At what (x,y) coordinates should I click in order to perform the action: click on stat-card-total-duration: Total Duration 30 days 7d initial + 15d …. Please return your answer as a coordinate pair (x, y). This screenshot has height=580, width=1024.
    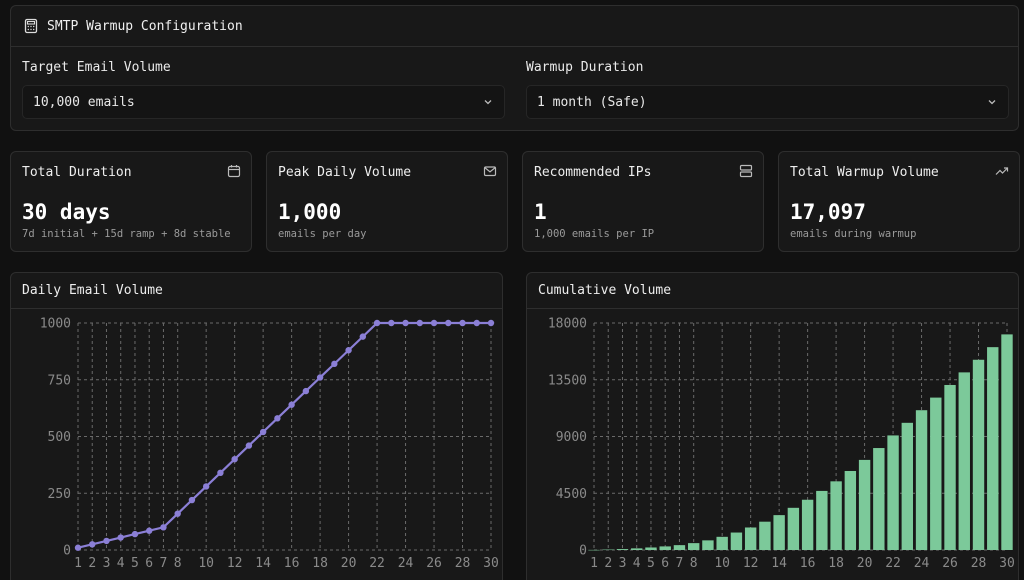
    Looking at the image, I should click on (131, 201).